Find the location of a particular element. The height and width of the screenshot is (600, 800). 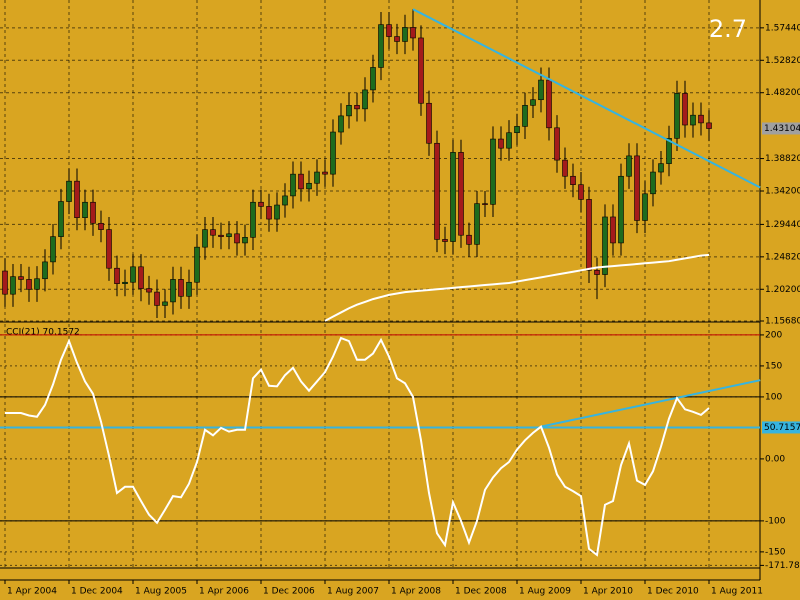

y-tick-label: -150 is located at coordinates (775, 552).